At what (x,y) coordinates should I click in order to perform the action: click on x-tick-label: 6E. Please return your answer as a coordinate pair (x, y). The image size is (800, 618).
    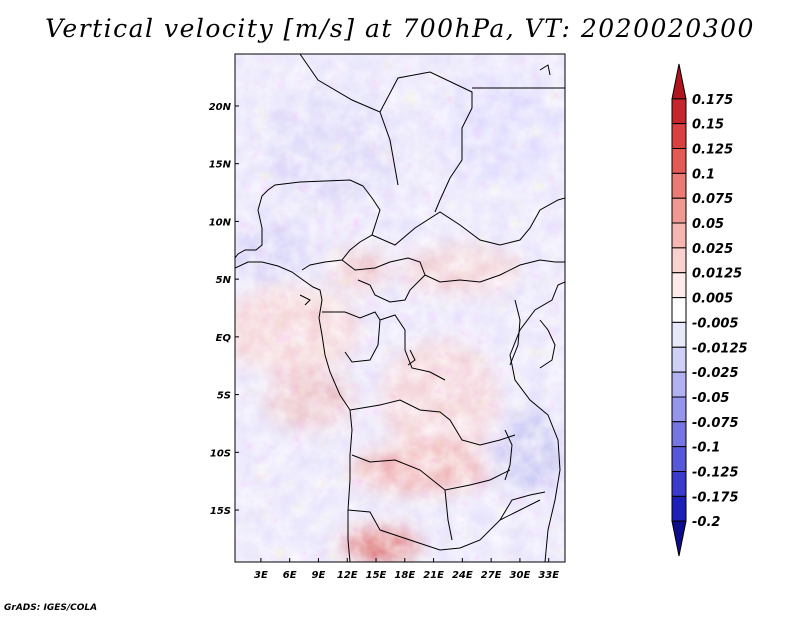
    Looking at the image, I should click on (290, 575).